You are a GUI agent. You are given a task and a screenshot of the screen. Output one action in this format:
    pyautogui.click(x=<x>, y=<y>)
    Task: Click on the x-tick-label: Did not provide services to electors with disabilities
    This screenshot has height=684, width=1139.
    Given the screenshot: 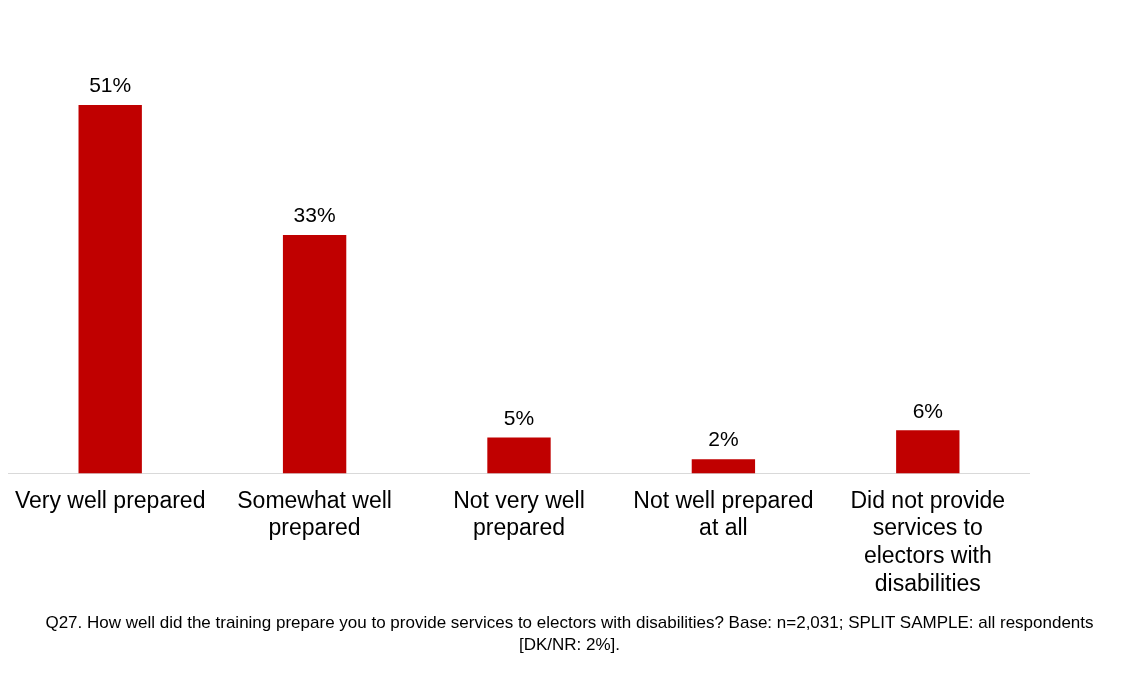 What is the action you would take?
    pyautogui.click(x=928, y=541)
    